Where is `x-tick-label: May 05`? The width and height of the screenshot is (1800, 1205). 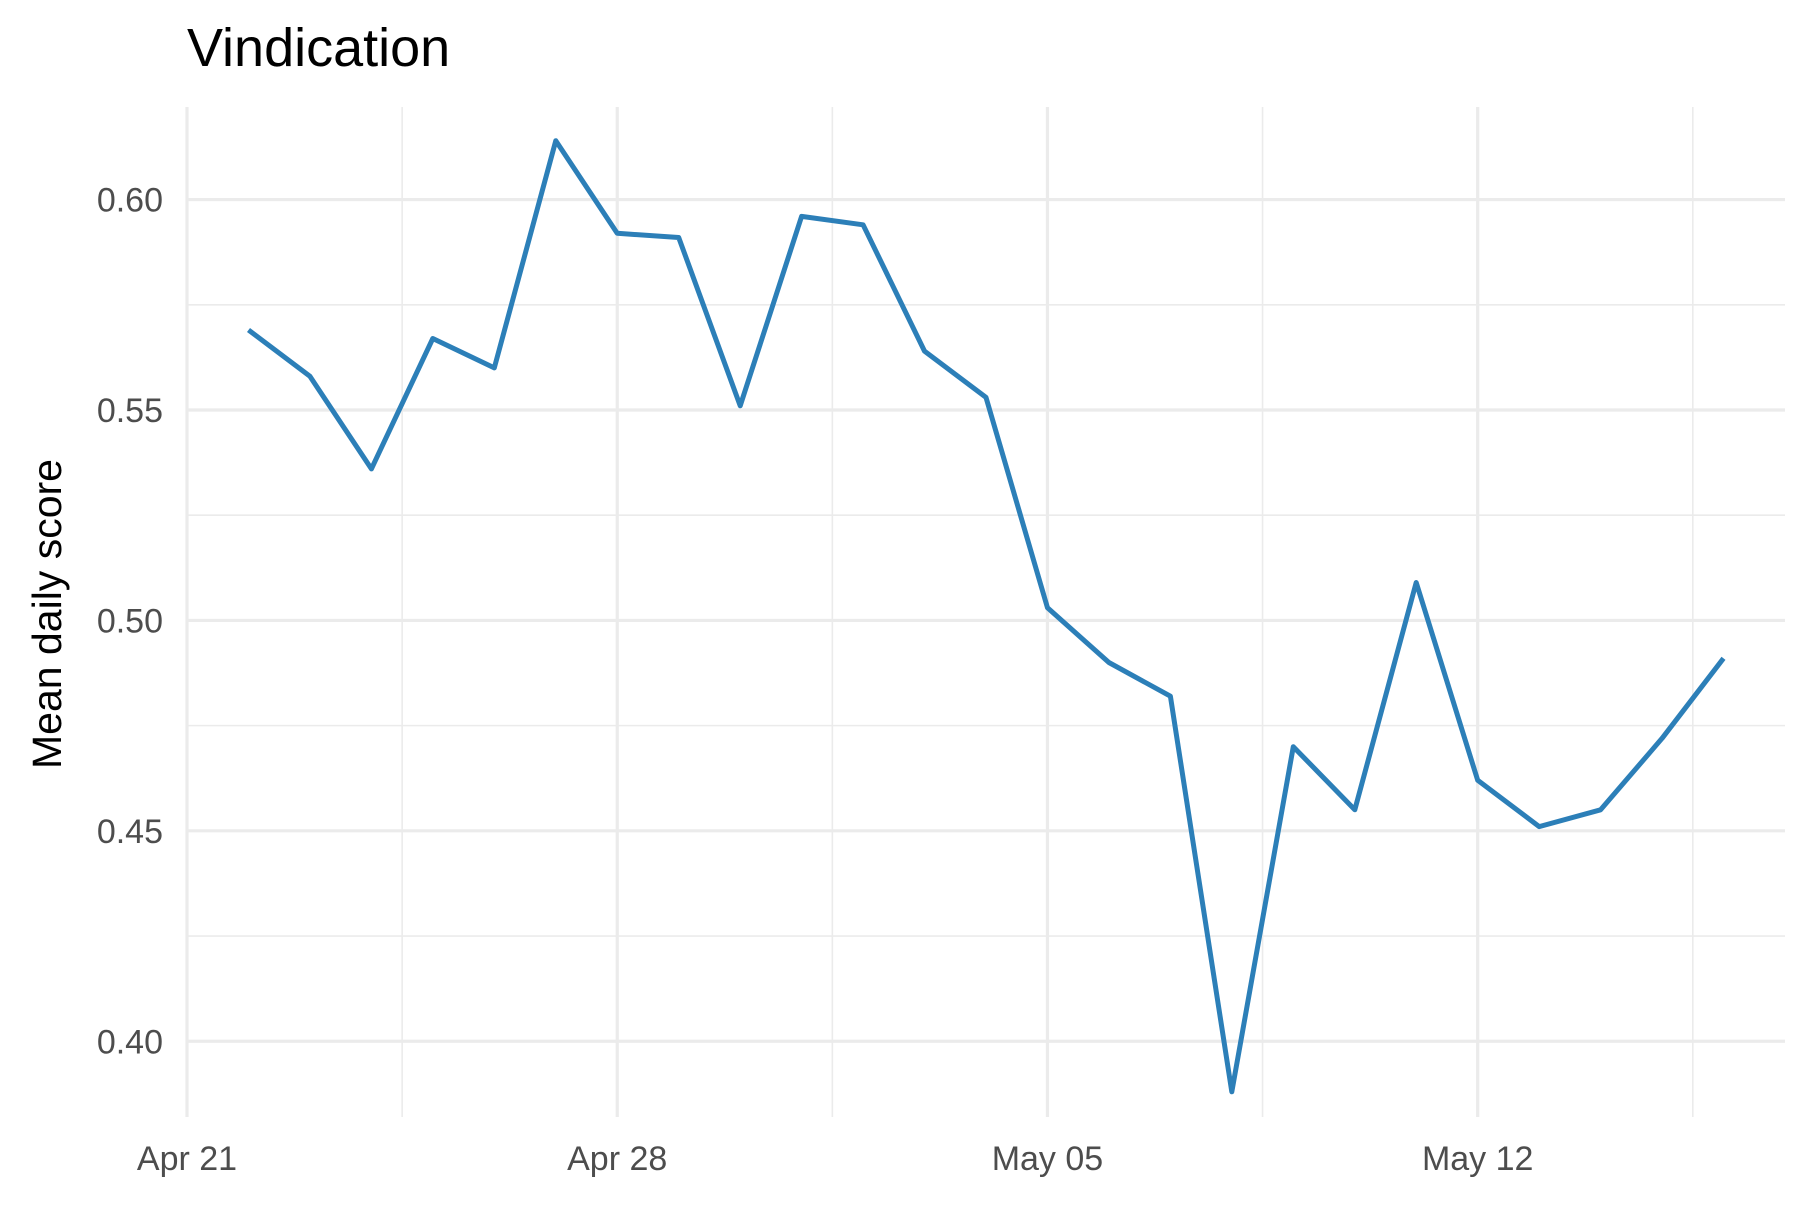 x-tick-label: May 05 is located at coordinates (1048, 1159).